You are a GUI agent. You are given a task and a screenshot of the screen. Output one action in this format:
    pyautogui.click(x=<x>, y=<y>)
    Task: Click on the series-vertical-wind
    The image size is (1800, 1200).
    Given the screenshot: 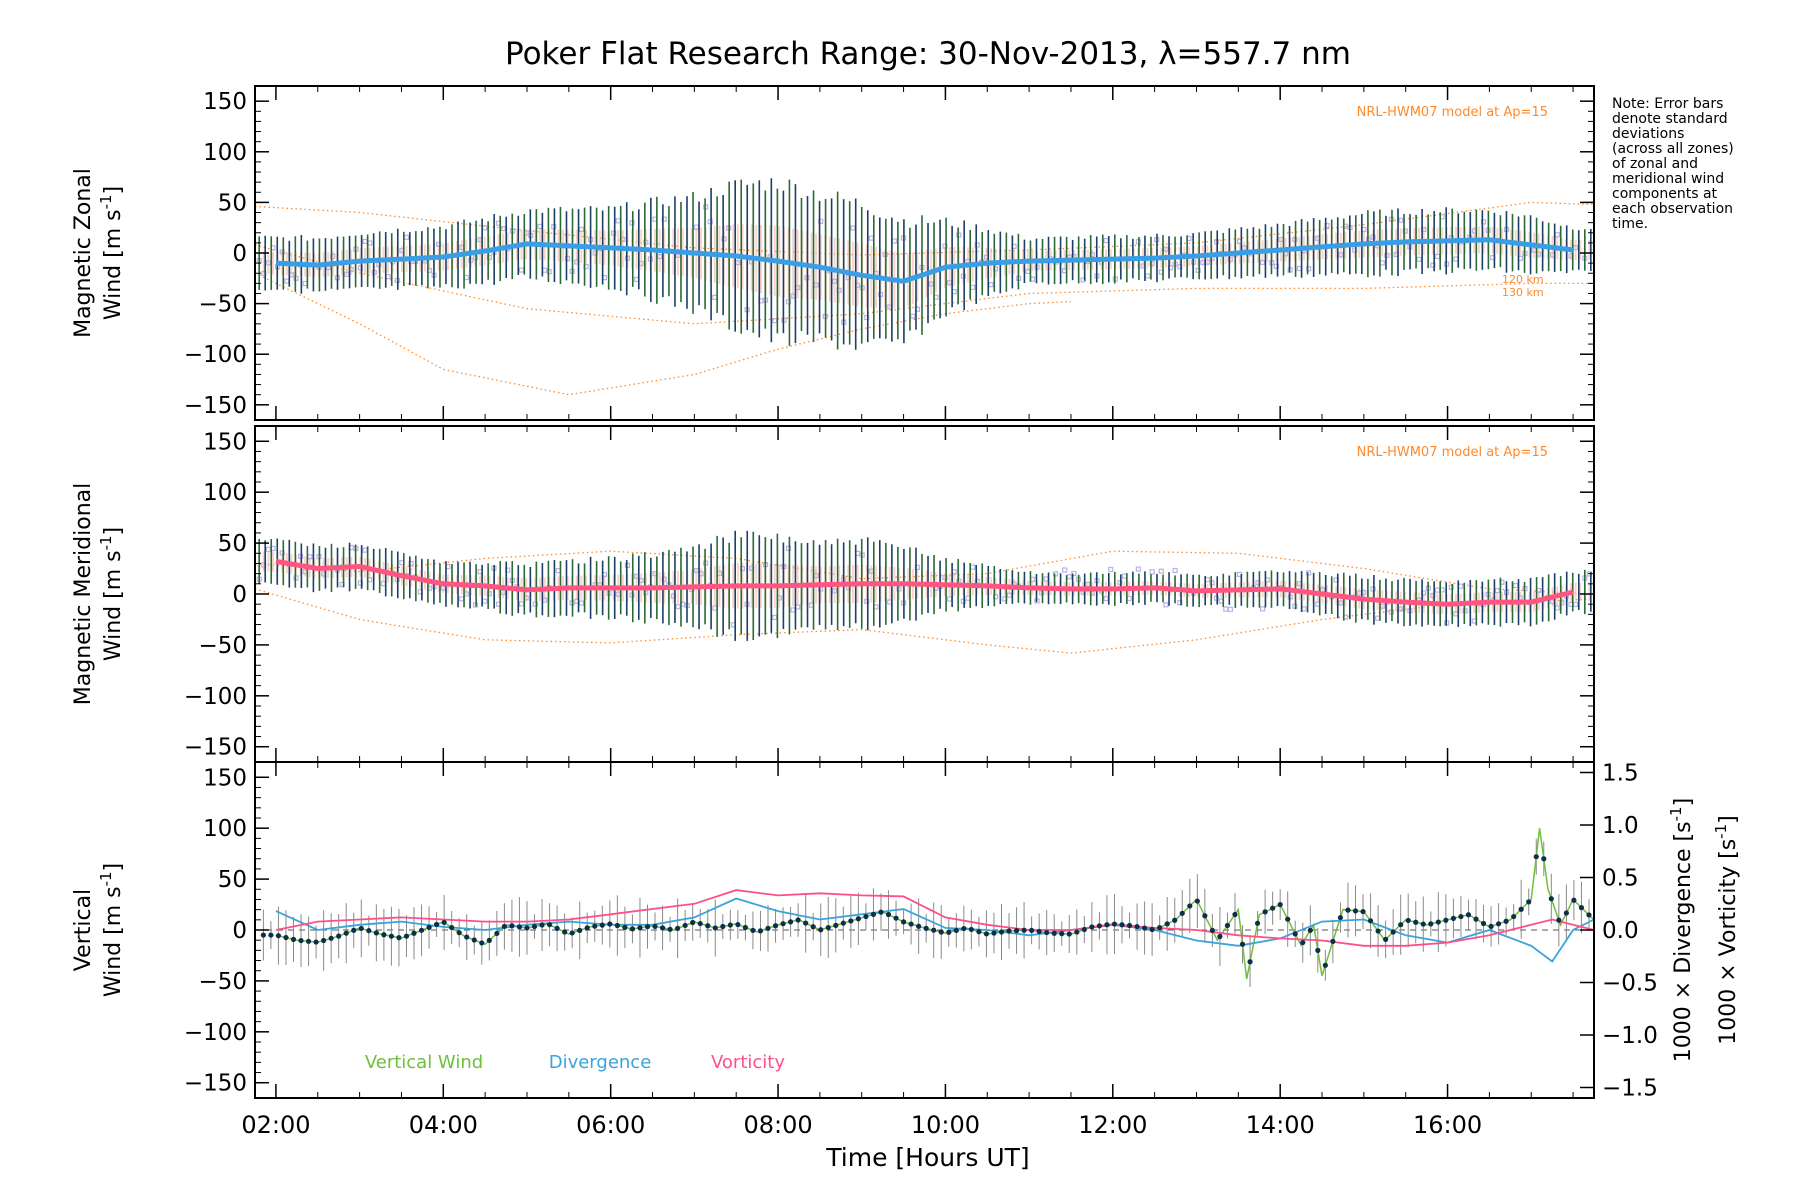 What is the action you would take?
    pyautogui.click(x=935, y=904)
    